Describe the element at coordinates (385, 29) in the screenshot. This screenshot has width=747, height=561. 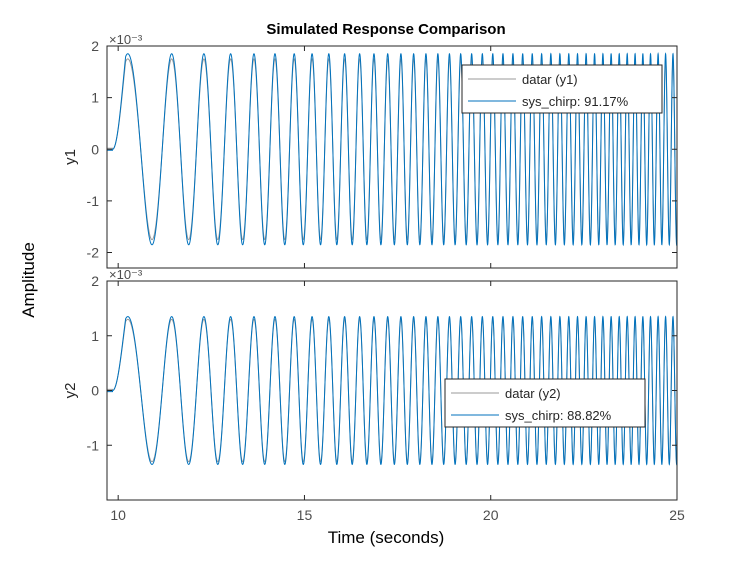
I see `chart-title: Simulated Response Comparison` at that location.